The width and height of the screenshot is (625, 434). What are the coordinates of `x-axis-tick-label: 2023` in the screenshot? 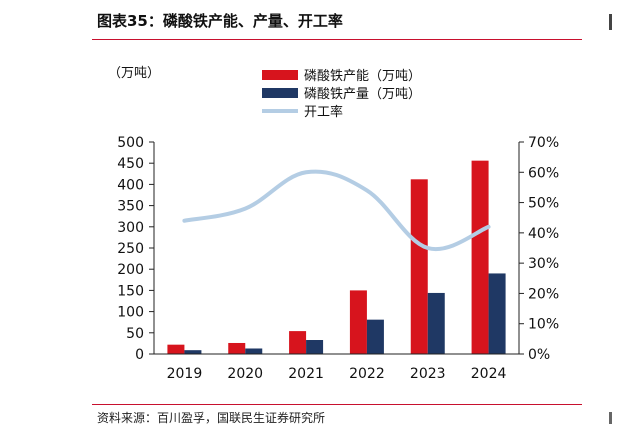 It's located at (428, 374).